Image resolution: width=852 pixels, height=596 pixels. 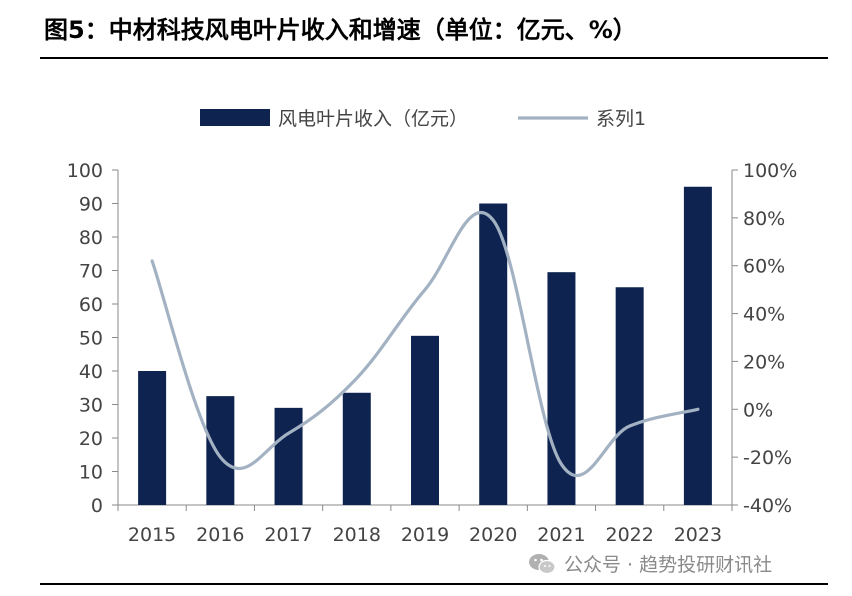 What do you see at coordinates (425, 420) in the screenshot?
I see `bar-2019` at bounding box center [425, 420].